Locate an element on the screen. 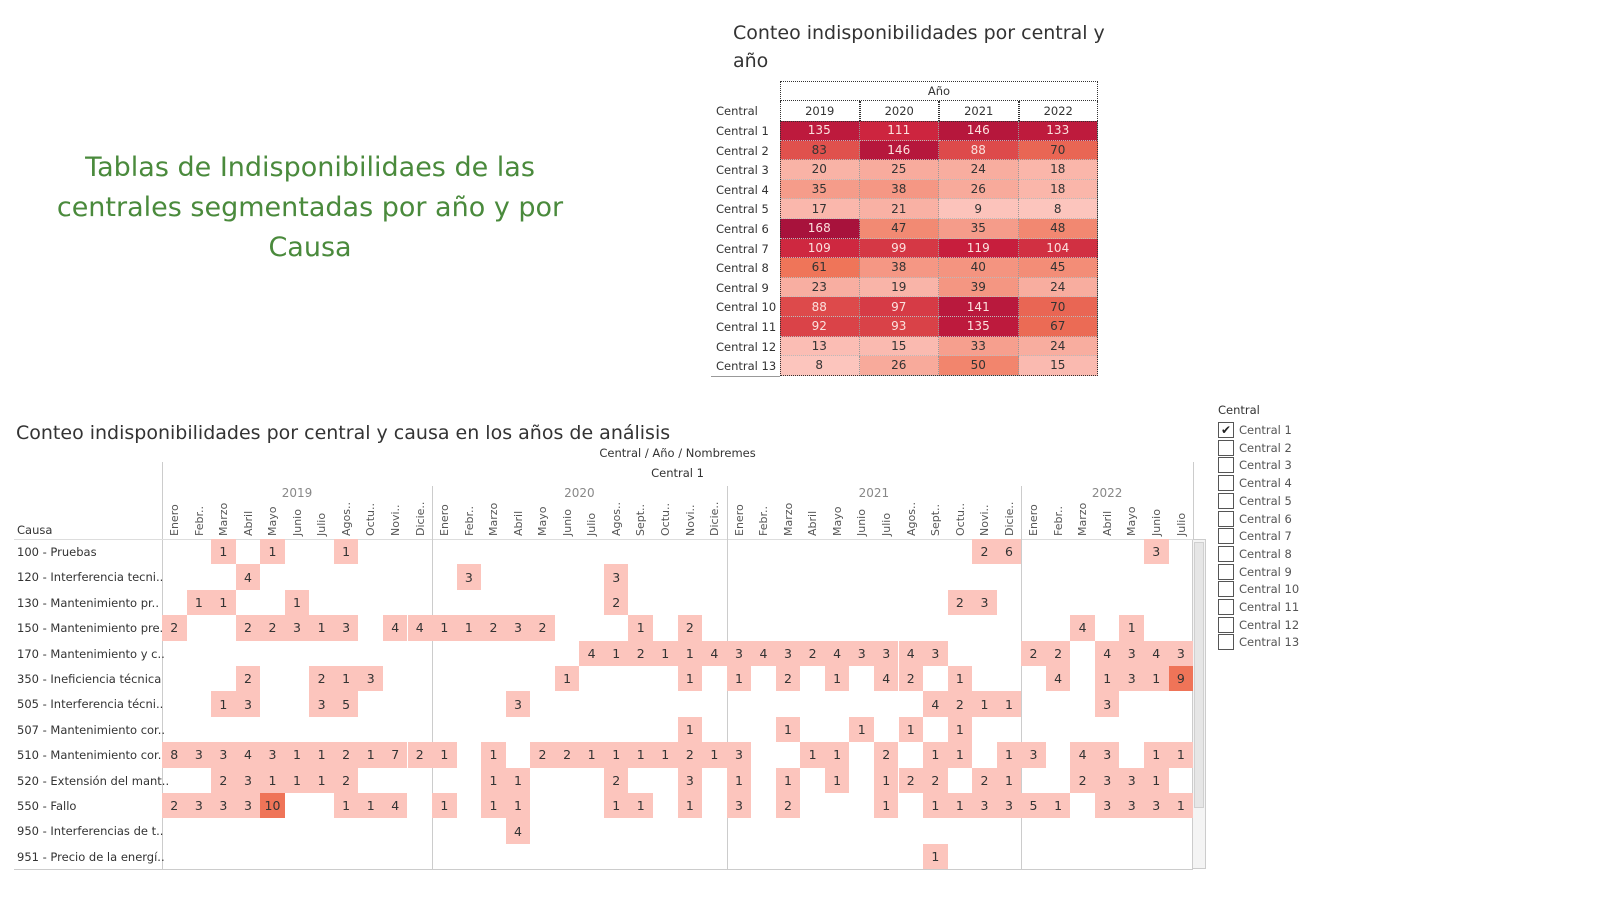  filter-option: Central 4 is located at coordinates (1255, 483).